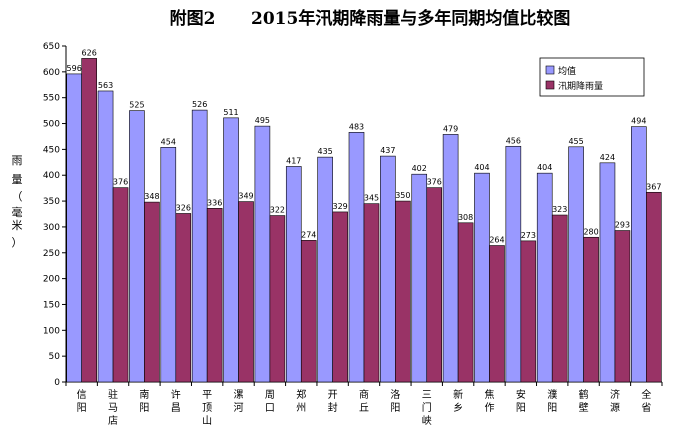  What do you see at coordinates (584, 394) in the screenshot?
I see `category-label: 鹤` at bounding box center [584, 394].